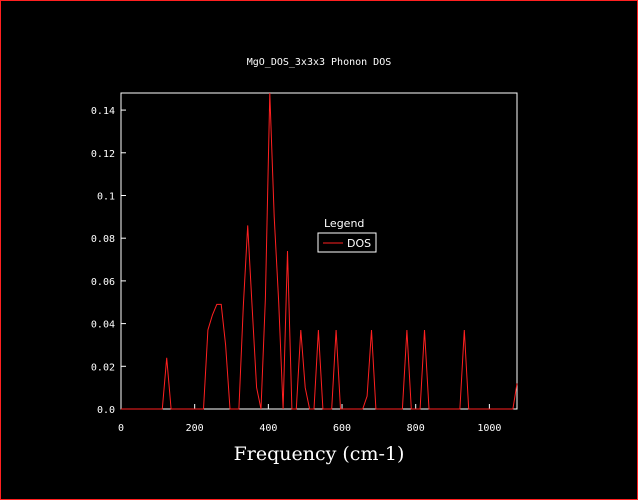 Image resolution: width=638 pixels, height=500 pixels. Describe the element at coordinates (108, 261) in the screenshot. I see `y-axis: 0.0 0.02 0.04 0.06 0.08 0.1 0.12 0.14` at that location.